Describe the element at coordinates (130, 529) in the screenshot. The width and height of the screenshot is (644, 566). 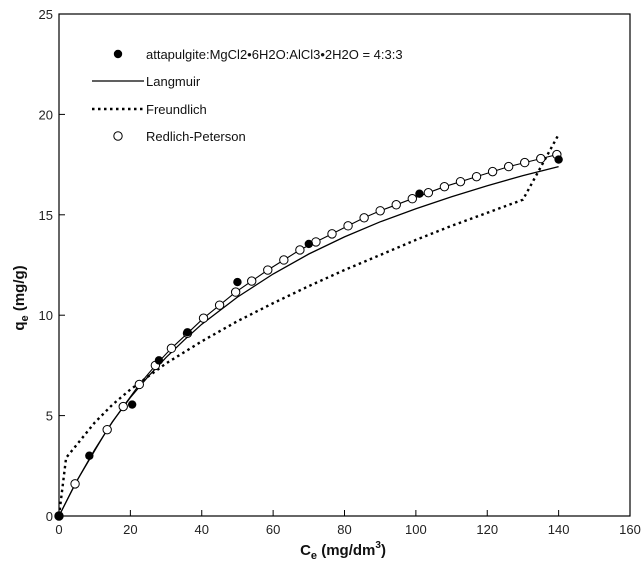
I see `x-tick-label: 20` at that location.